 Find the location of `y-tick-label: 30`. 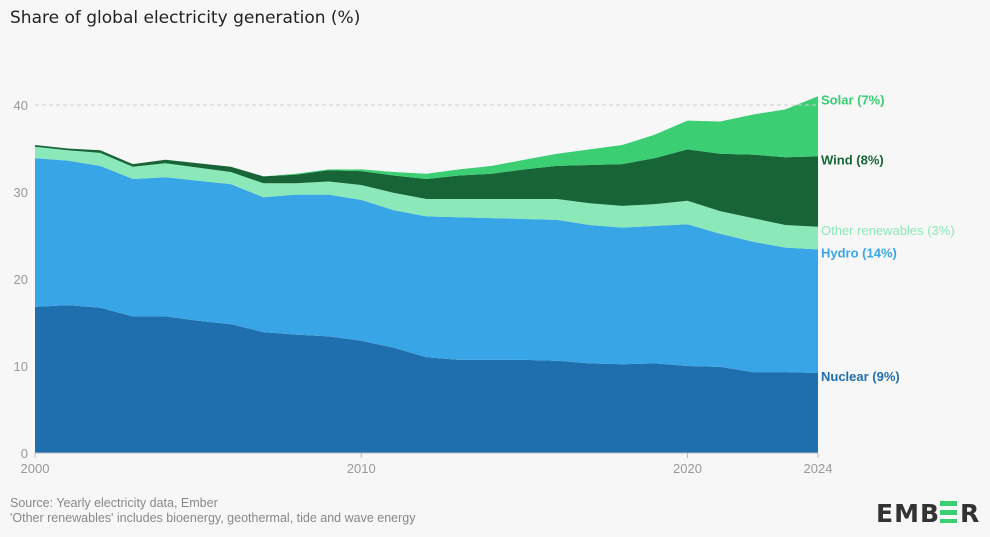

y-tick-label: 30 is located at coordinates (21, 192).